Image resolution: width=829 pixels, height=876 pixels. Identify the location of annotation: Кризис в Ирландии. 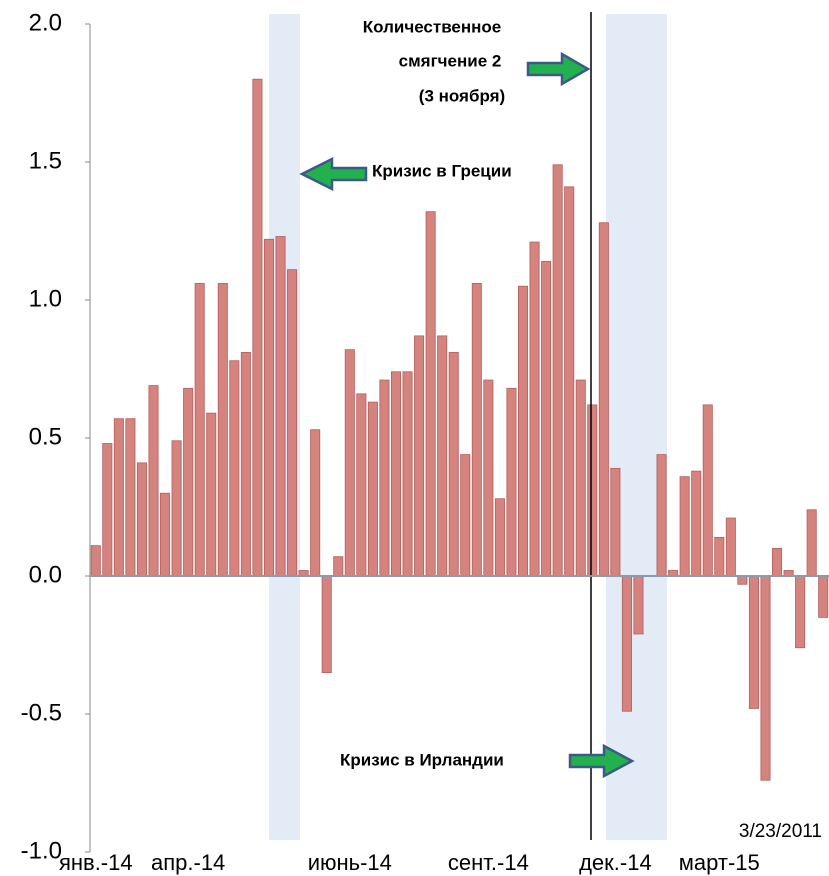
(422, 759).